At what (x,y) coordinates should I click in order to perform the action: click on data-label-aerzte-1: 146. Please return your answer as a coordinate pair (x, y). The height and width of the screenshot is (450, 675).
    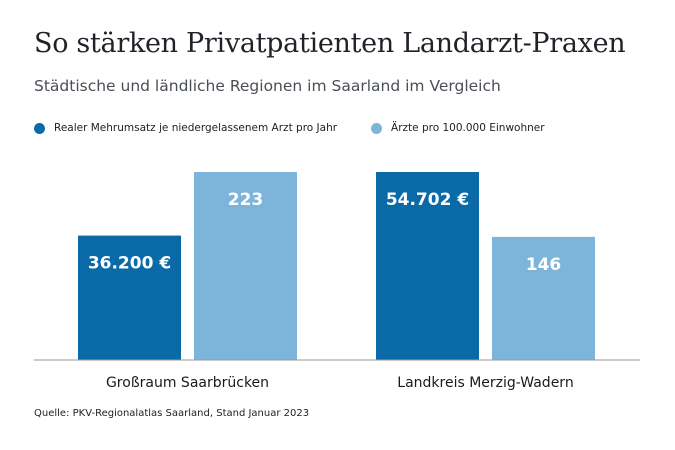
    Looking at the image, I should click on (544, 265).